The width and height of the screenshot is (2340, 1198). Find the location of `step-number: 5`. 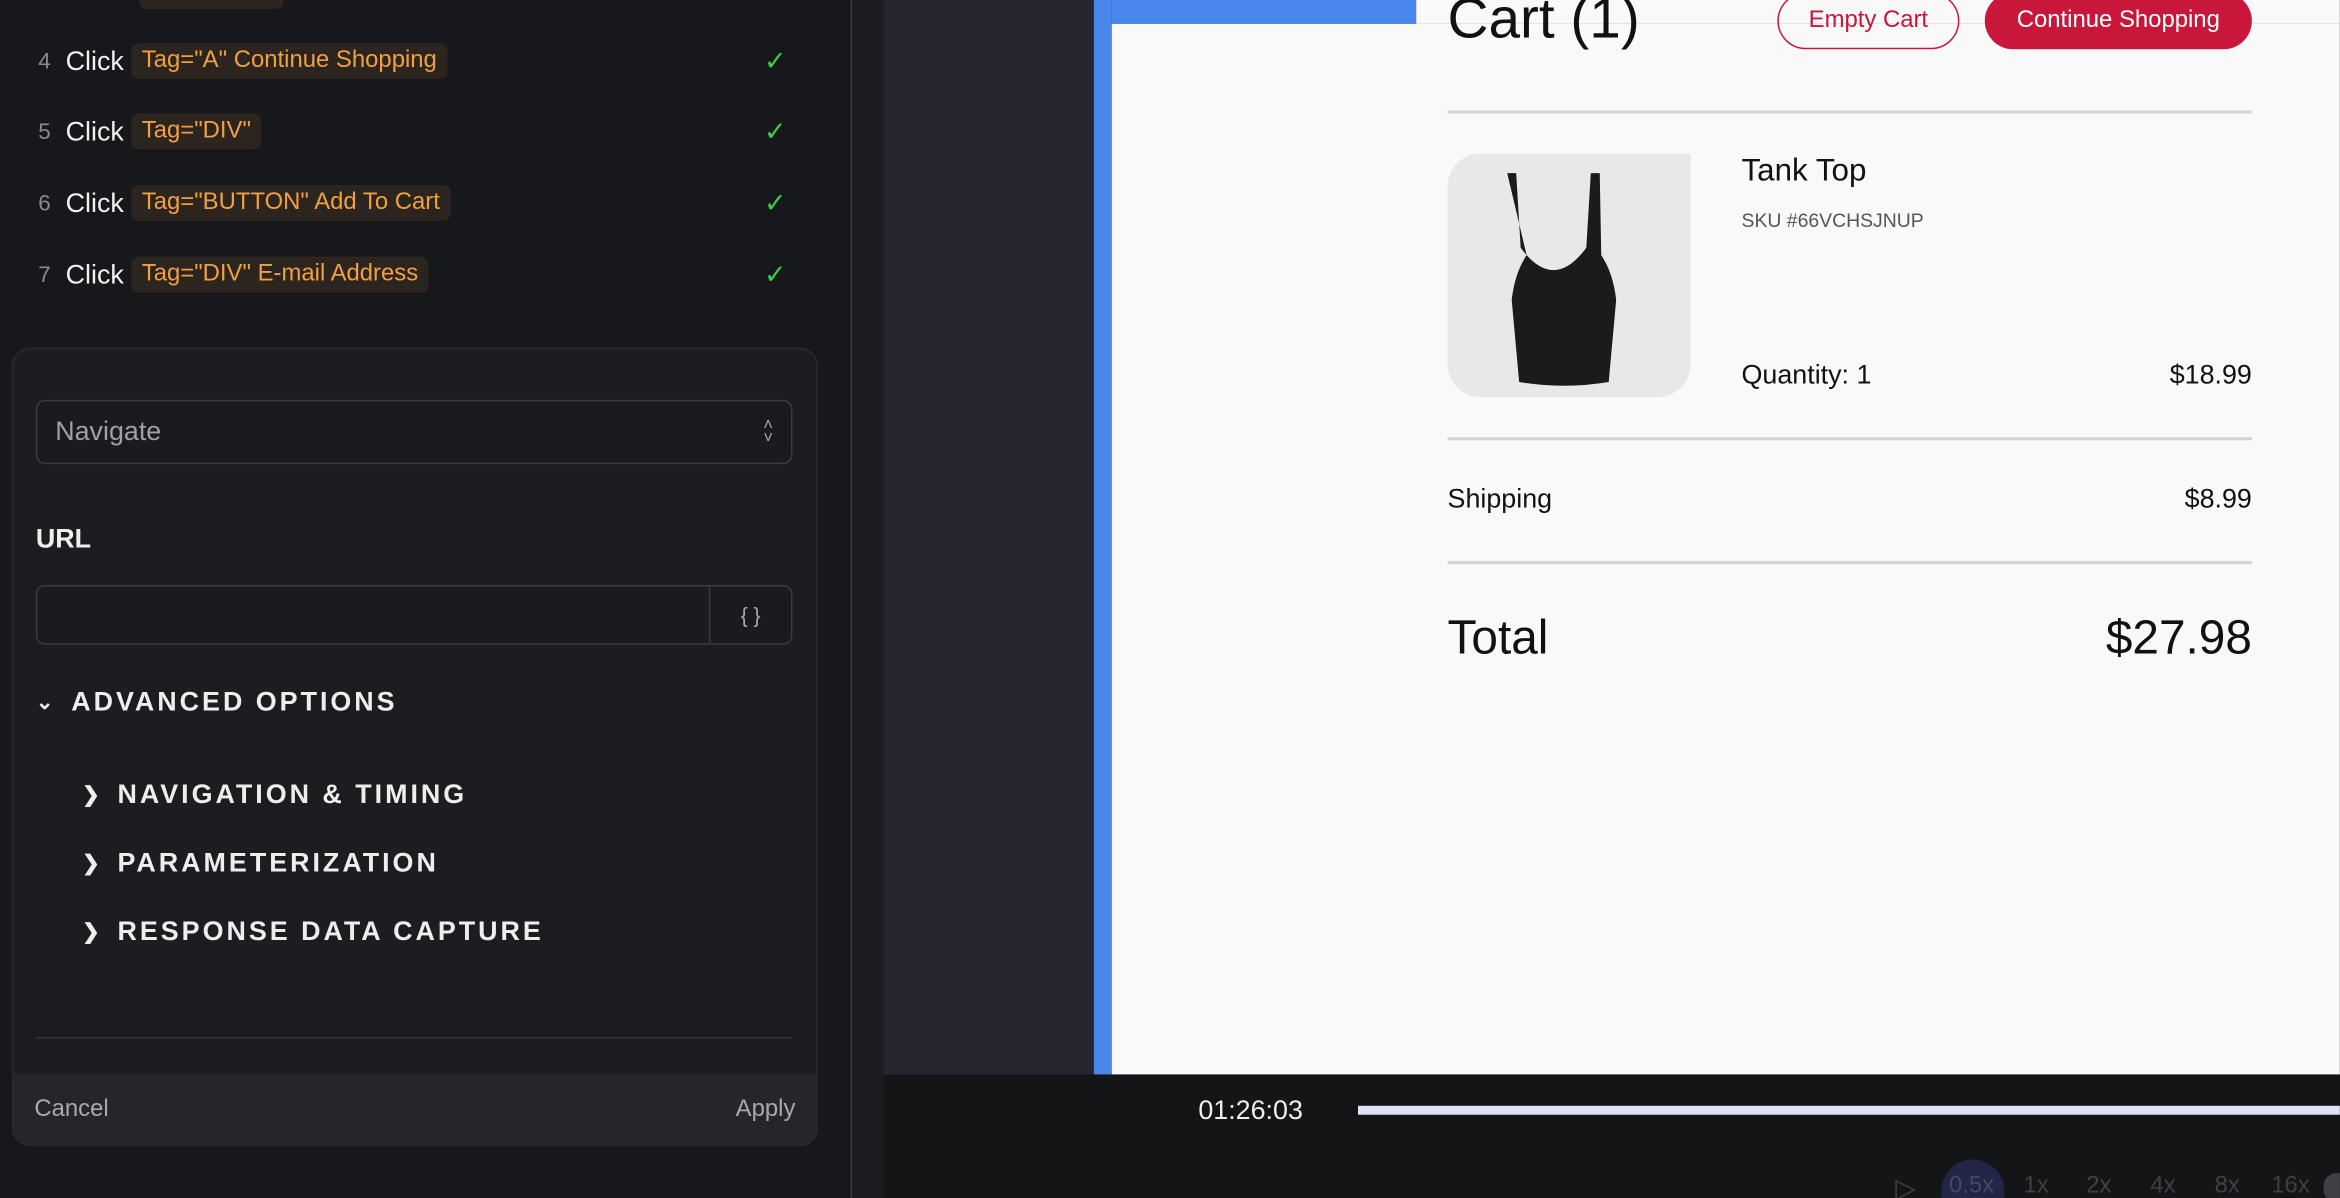

step-number: 5 is located at coordinates (44, 131).